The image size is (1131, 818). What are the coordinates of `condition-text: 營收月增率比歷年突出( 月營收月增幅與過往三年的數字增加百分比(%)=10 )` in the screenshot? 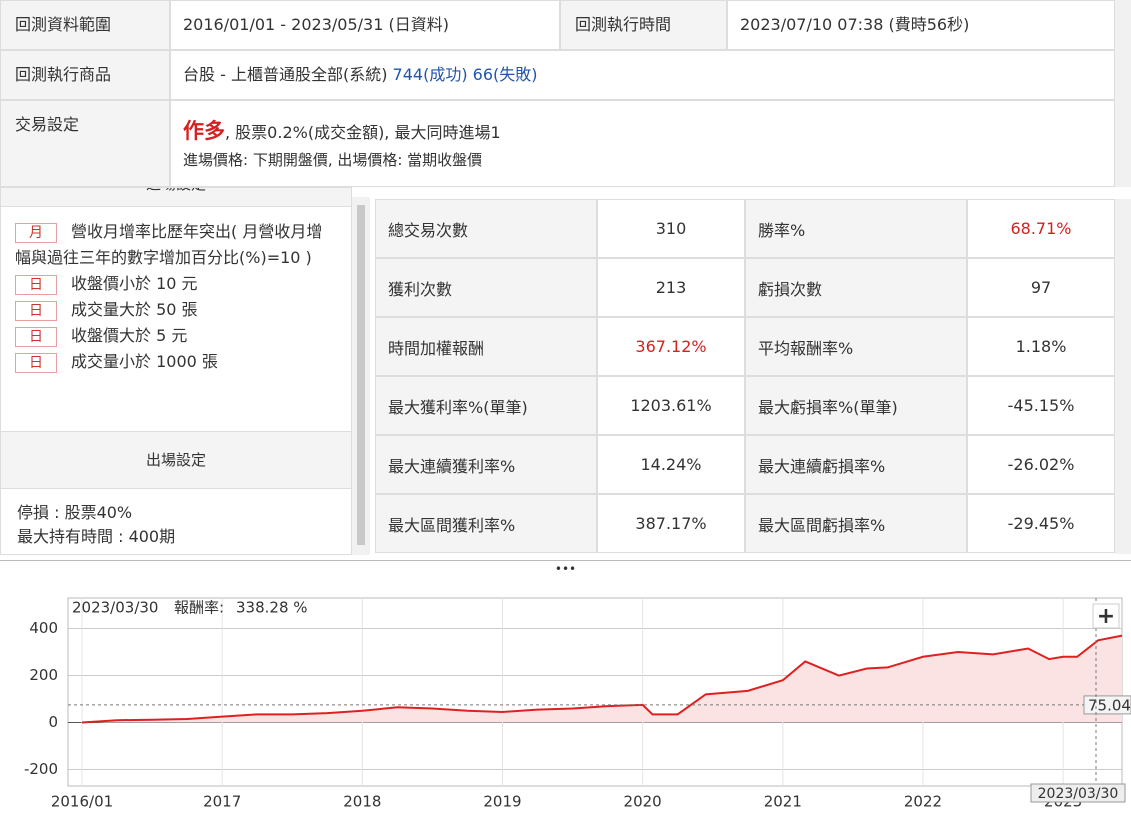 It's located at (169, 244).